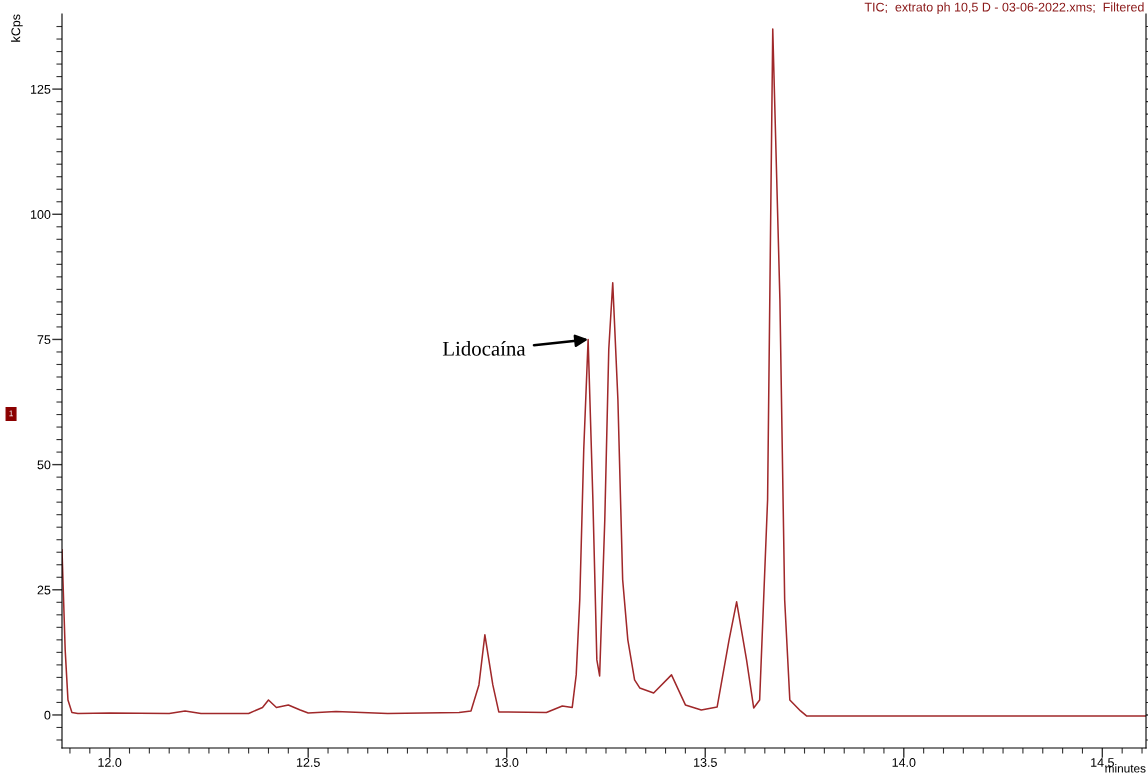 The width and height of the screenshot is (1148, 776). I want to click on y-tick-label: 50, so click(44, 465).